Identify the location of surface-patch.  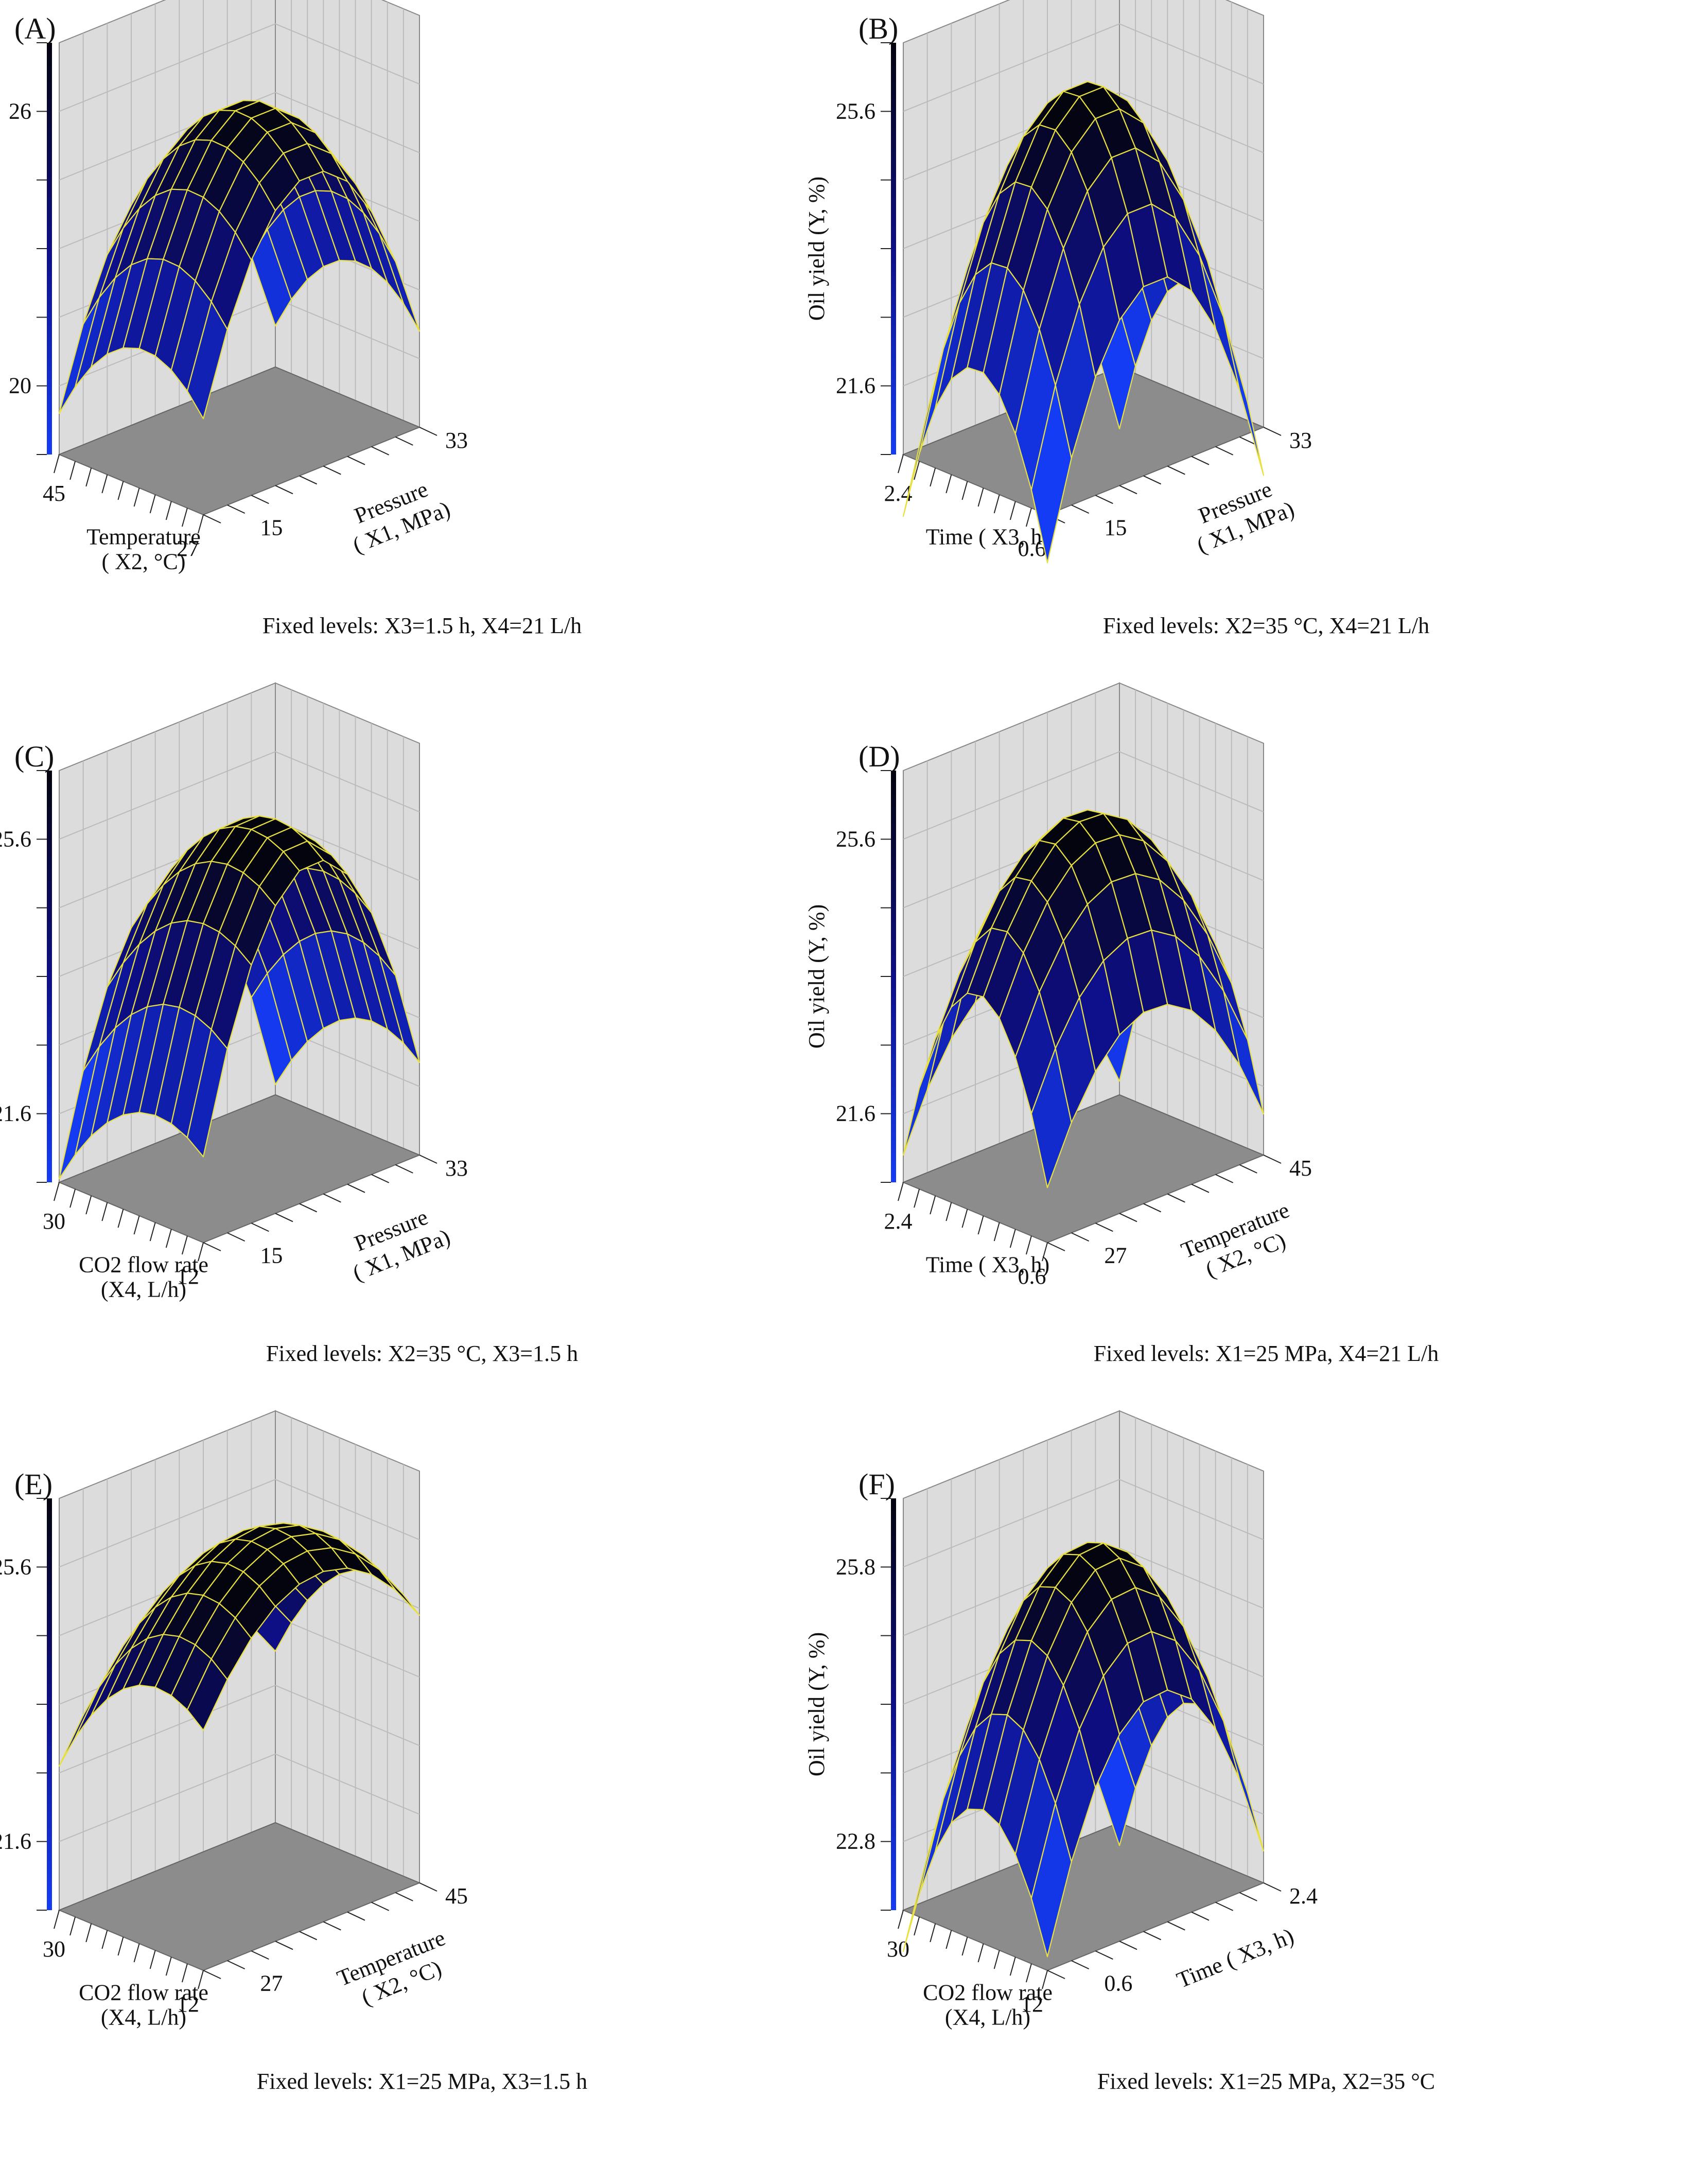
(1051, 475).